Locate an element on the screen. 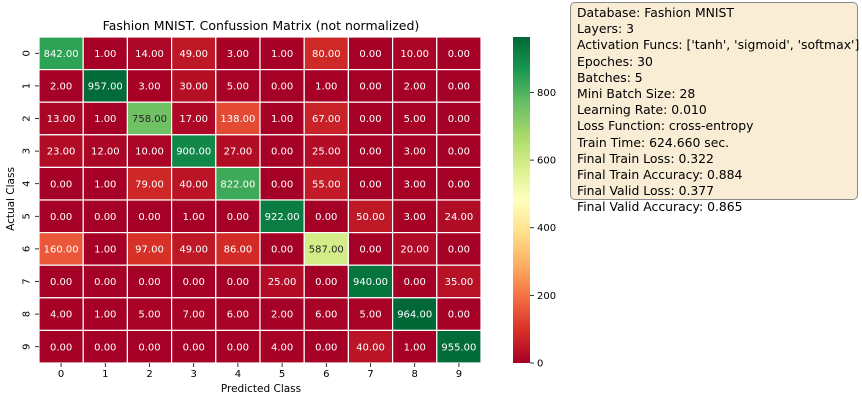  cell-value-label: 2.00 is located at coordinates (415, 87).